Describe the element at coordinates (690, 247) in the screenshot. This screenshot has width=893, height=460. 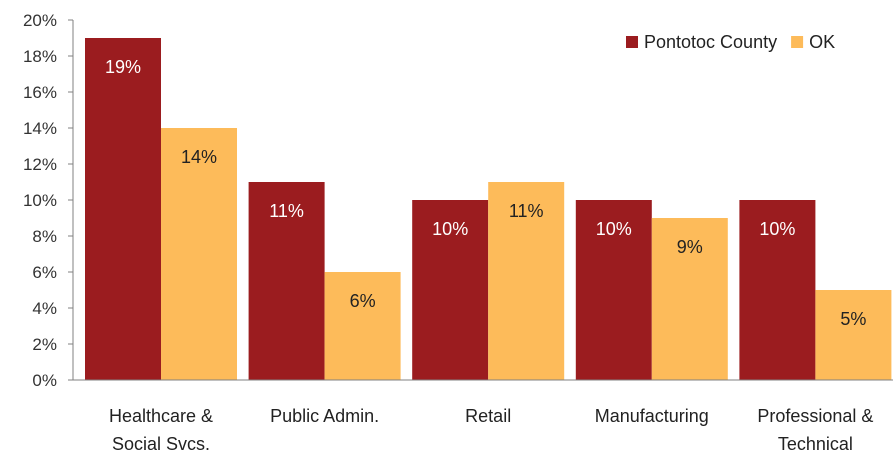
I see `bar-value-label: 9%` at that location.